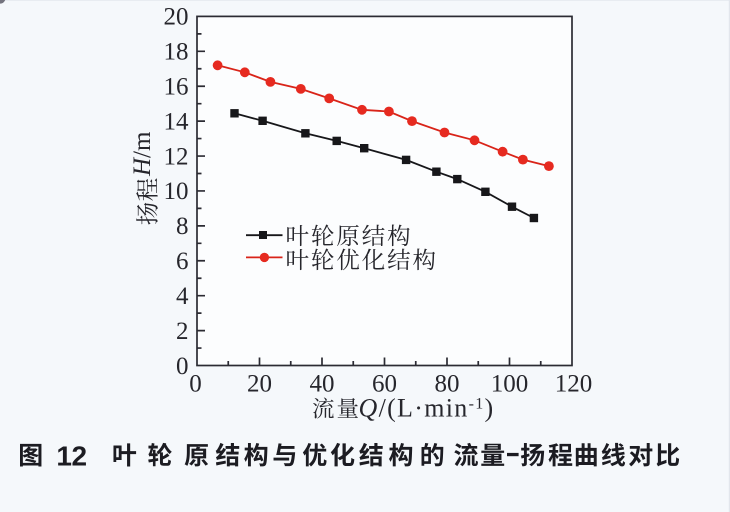 This screenshot has height=512, width=730. I want to click on svg-text: 4, so click(182, 296).